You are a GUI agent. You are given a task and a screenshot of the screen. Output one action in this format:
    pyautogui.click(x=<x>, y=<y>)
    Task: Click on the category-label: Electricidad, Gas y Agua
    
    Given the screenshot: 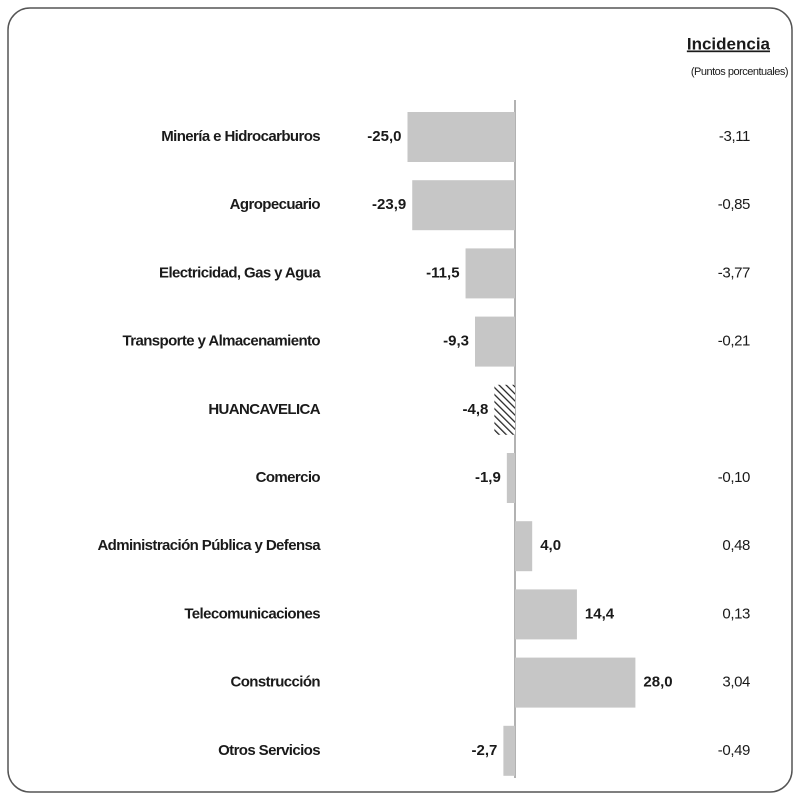 What is the action you would take?
    pyautogui.click(x=240, y=272)
    